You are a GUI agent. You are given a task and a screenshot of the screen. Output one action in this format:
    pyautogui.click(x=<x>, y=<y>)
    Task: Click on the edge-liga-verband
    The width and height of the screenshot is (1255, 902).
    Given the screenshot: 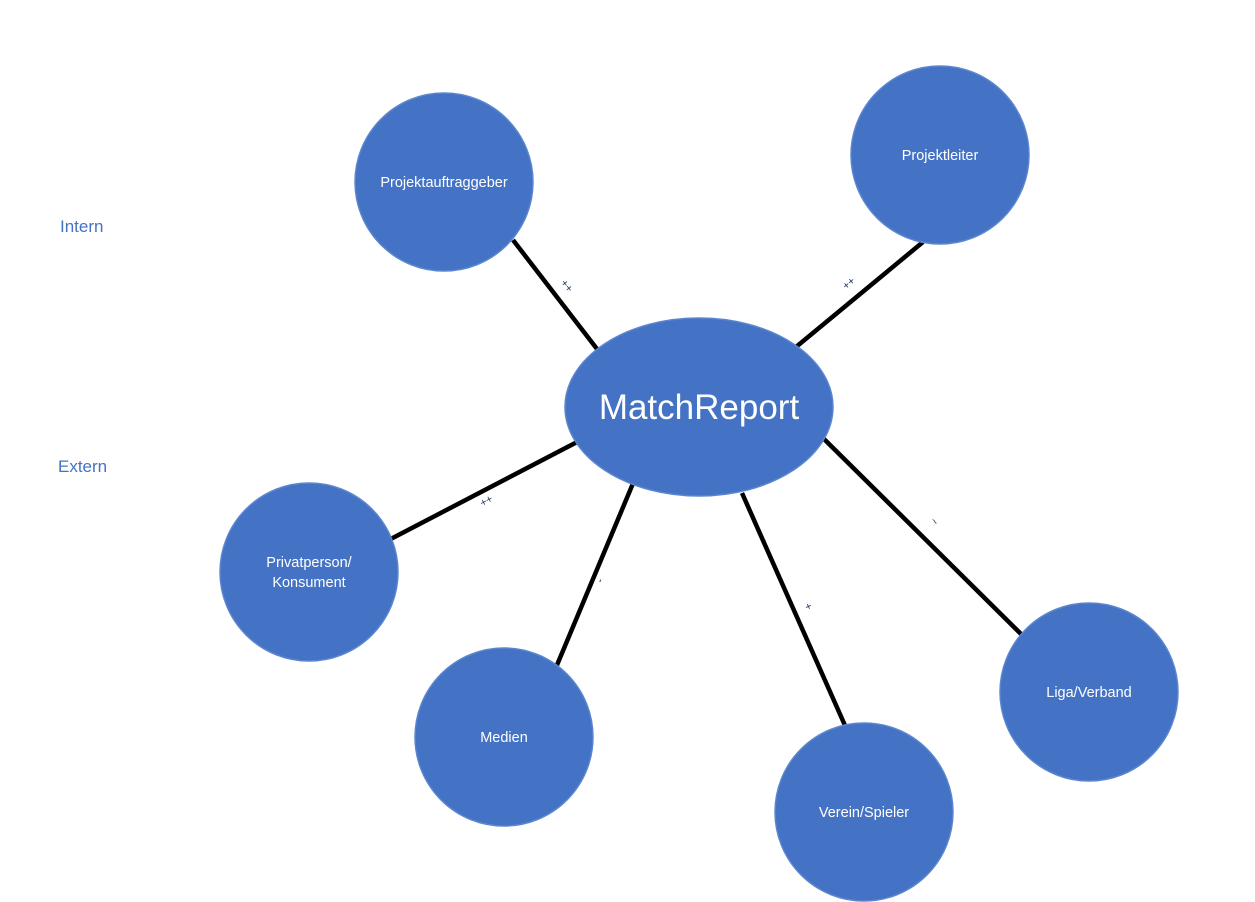 What is the action you would take?
    pyautogui.click(x=922, y=536)
    